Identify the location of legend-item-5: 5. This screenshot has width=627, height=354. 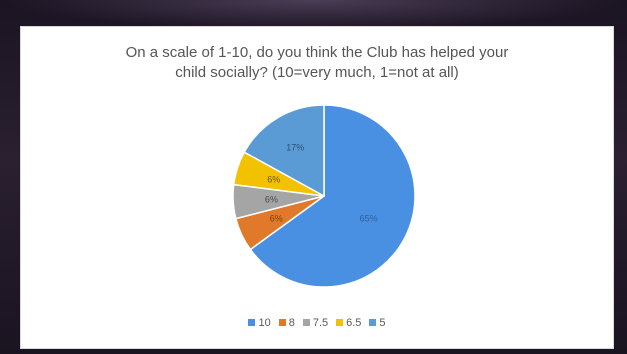
(377, 323).